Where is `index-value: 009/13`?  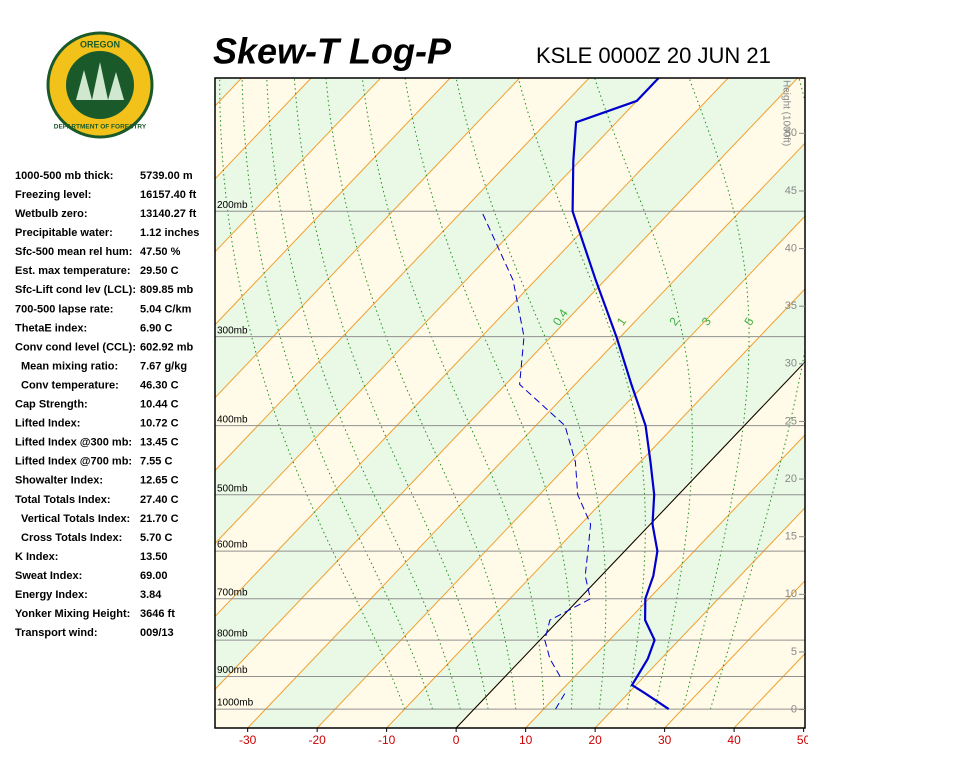 index-value: 009/13 is located at coordinates (157, 633).